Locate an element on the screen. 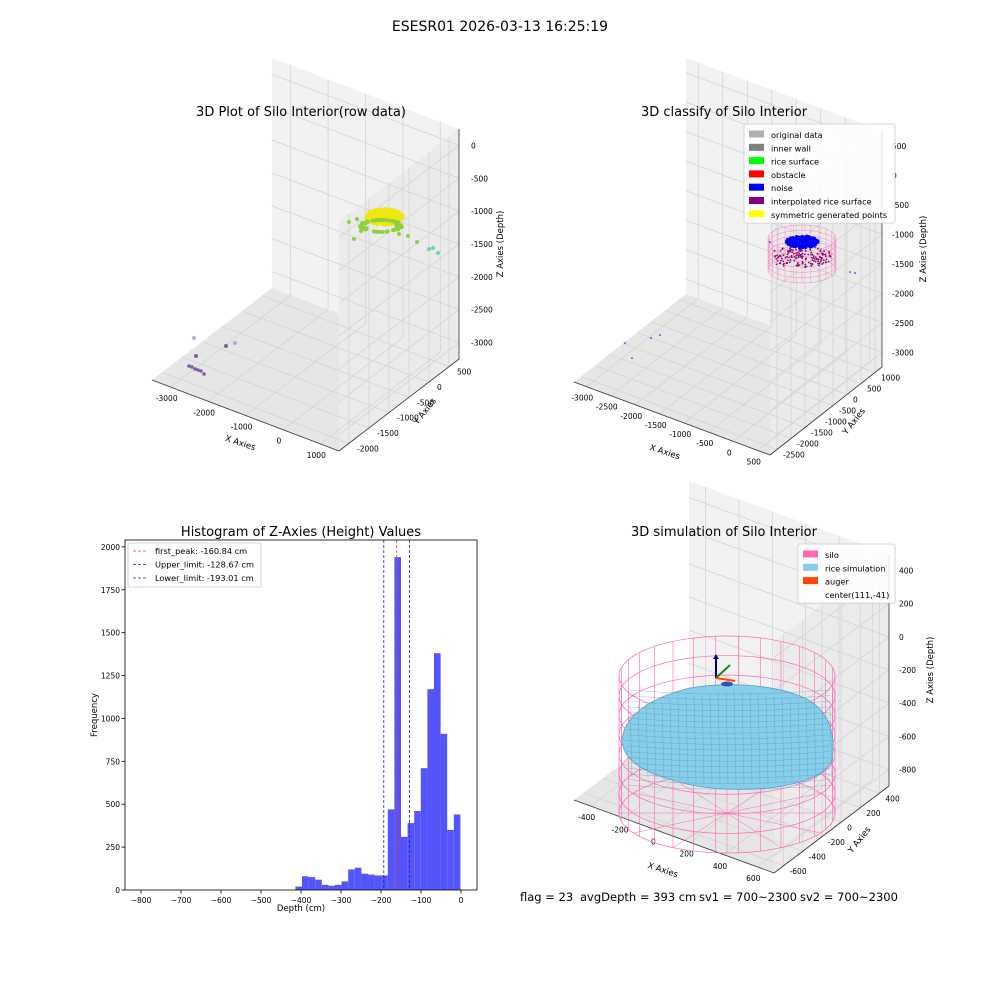 Image resolution: width=1000 pixels, height=1000 pixels. x-tick-label: -500 is located at coordinates (704, 443).